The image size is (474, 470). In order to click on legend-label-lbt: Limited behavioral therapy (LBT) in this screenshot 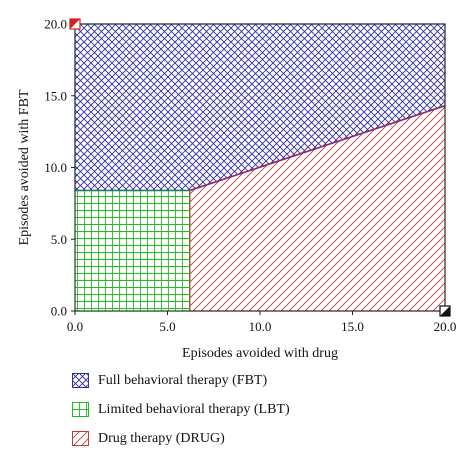, I will do `click(194, 409)`.